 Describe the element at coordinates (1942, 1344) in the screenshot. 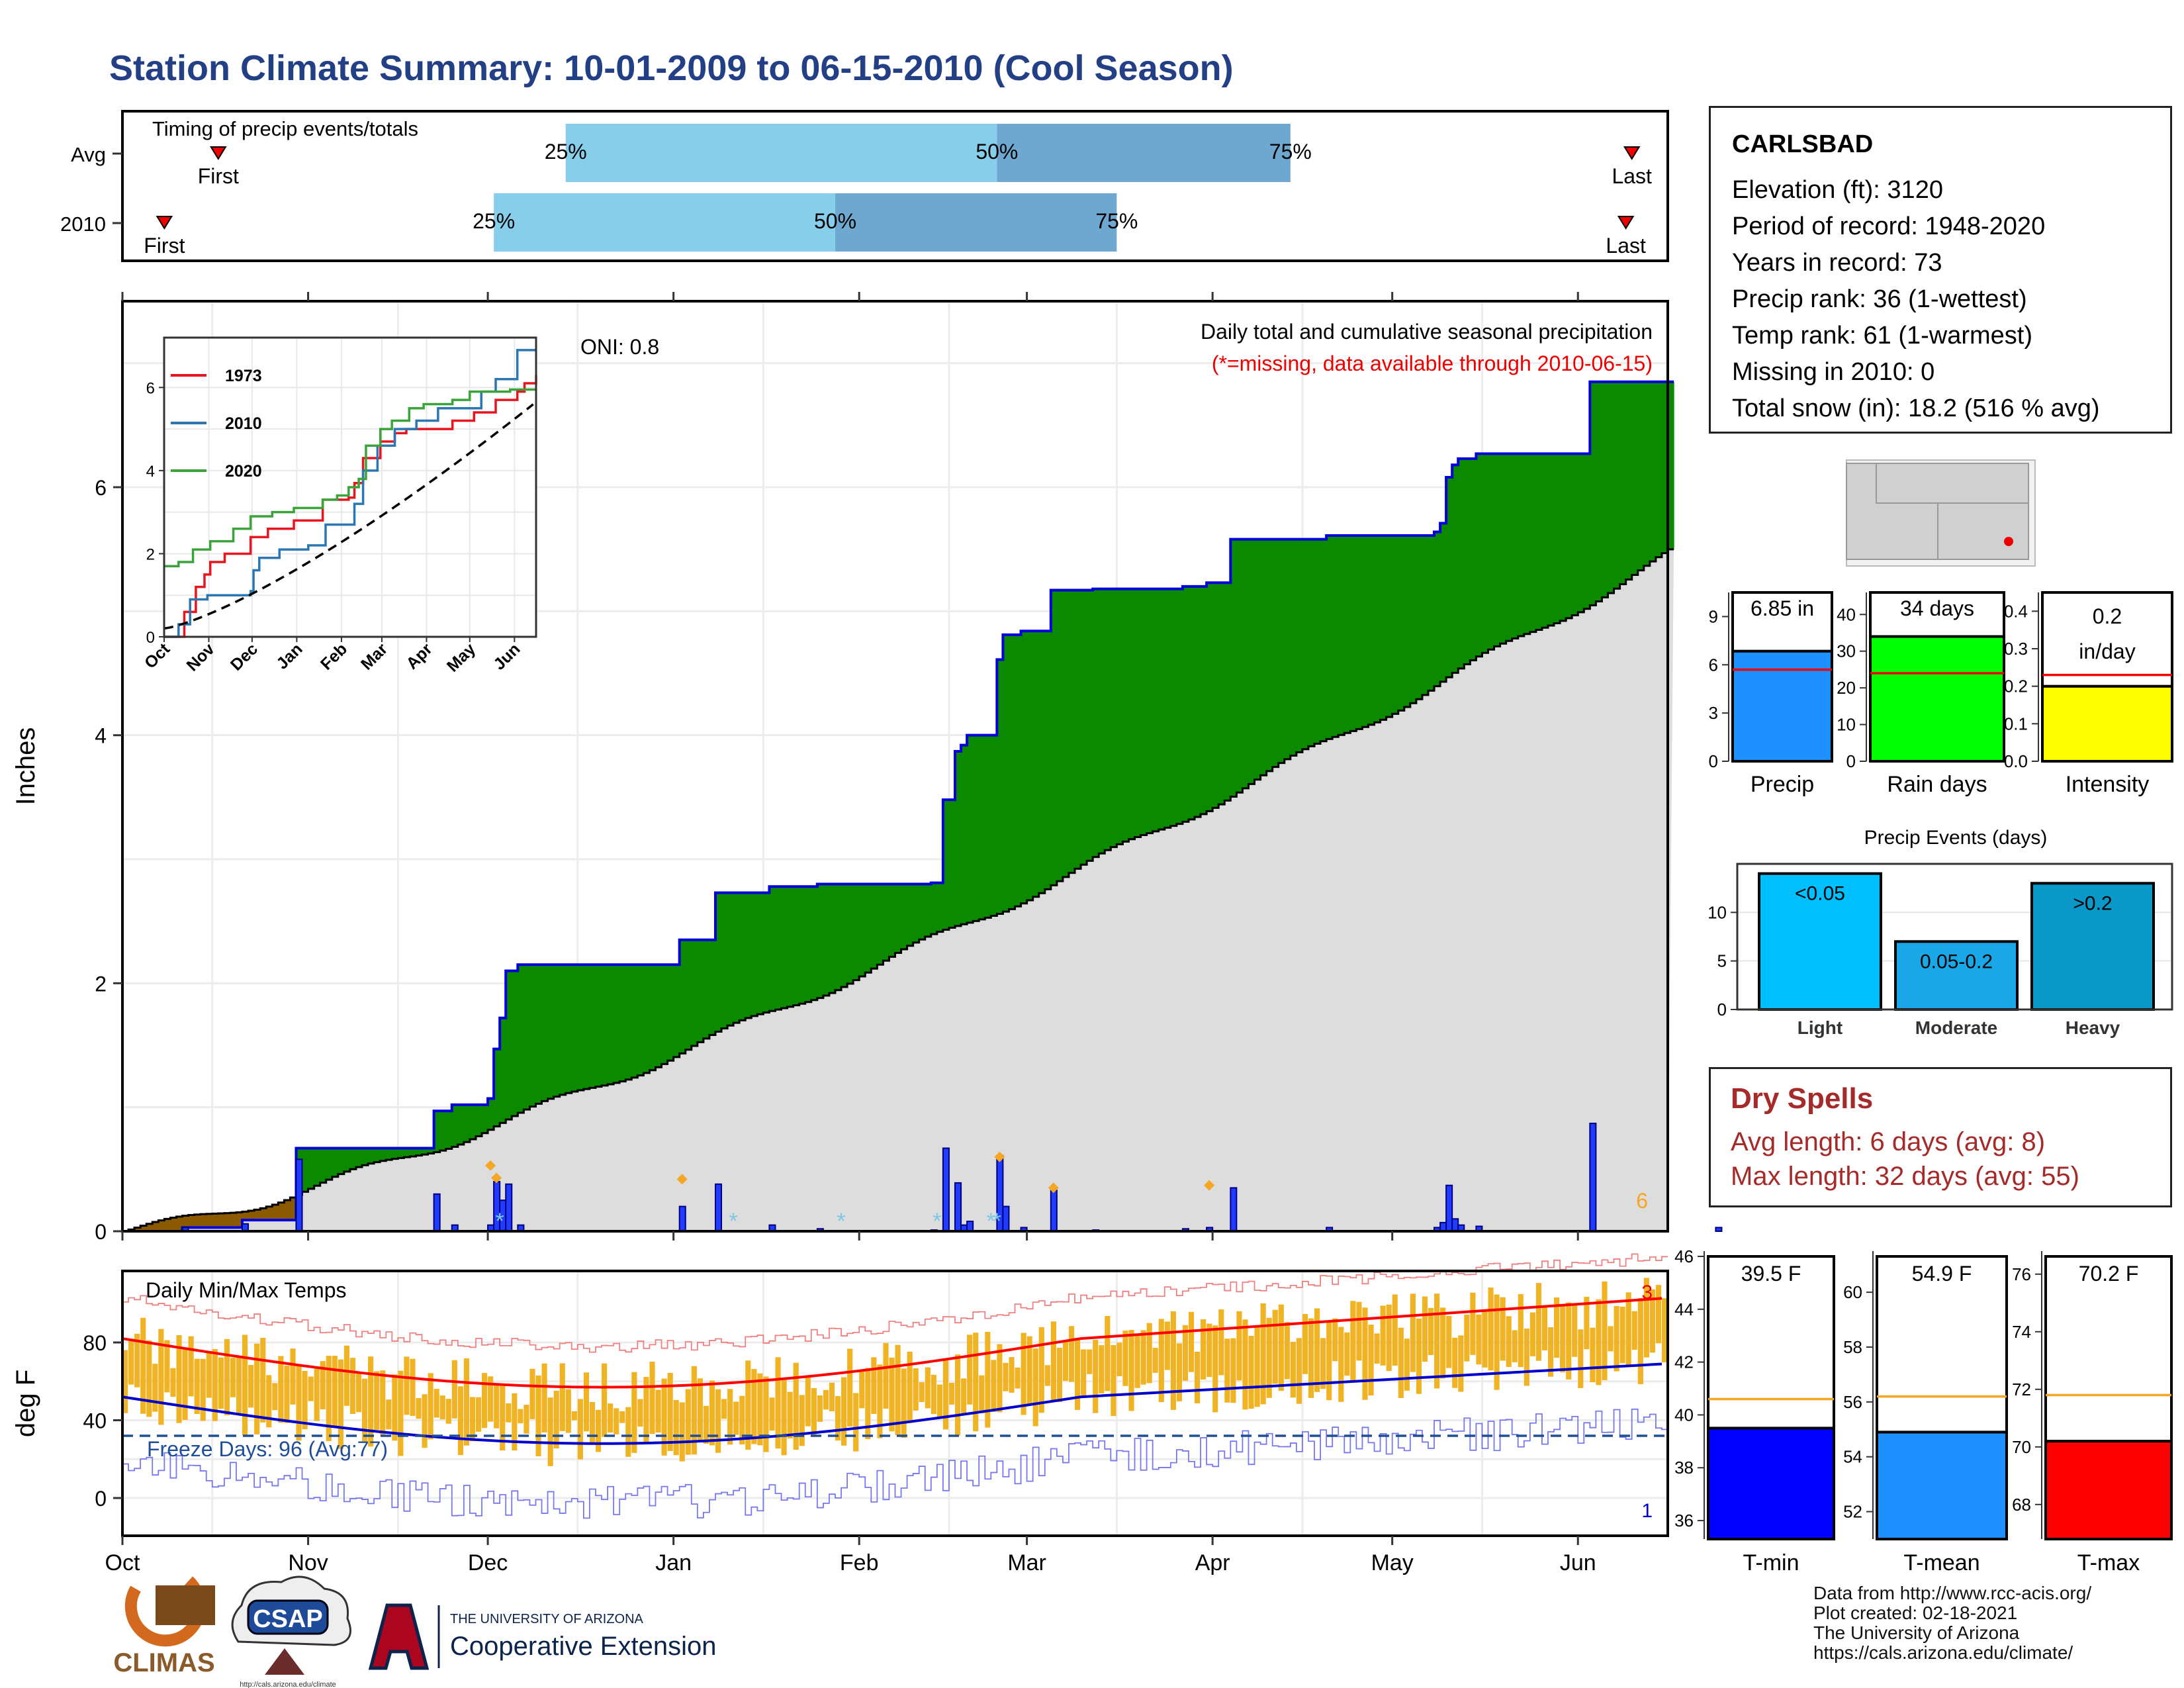

I see `tsum-box` at that location.